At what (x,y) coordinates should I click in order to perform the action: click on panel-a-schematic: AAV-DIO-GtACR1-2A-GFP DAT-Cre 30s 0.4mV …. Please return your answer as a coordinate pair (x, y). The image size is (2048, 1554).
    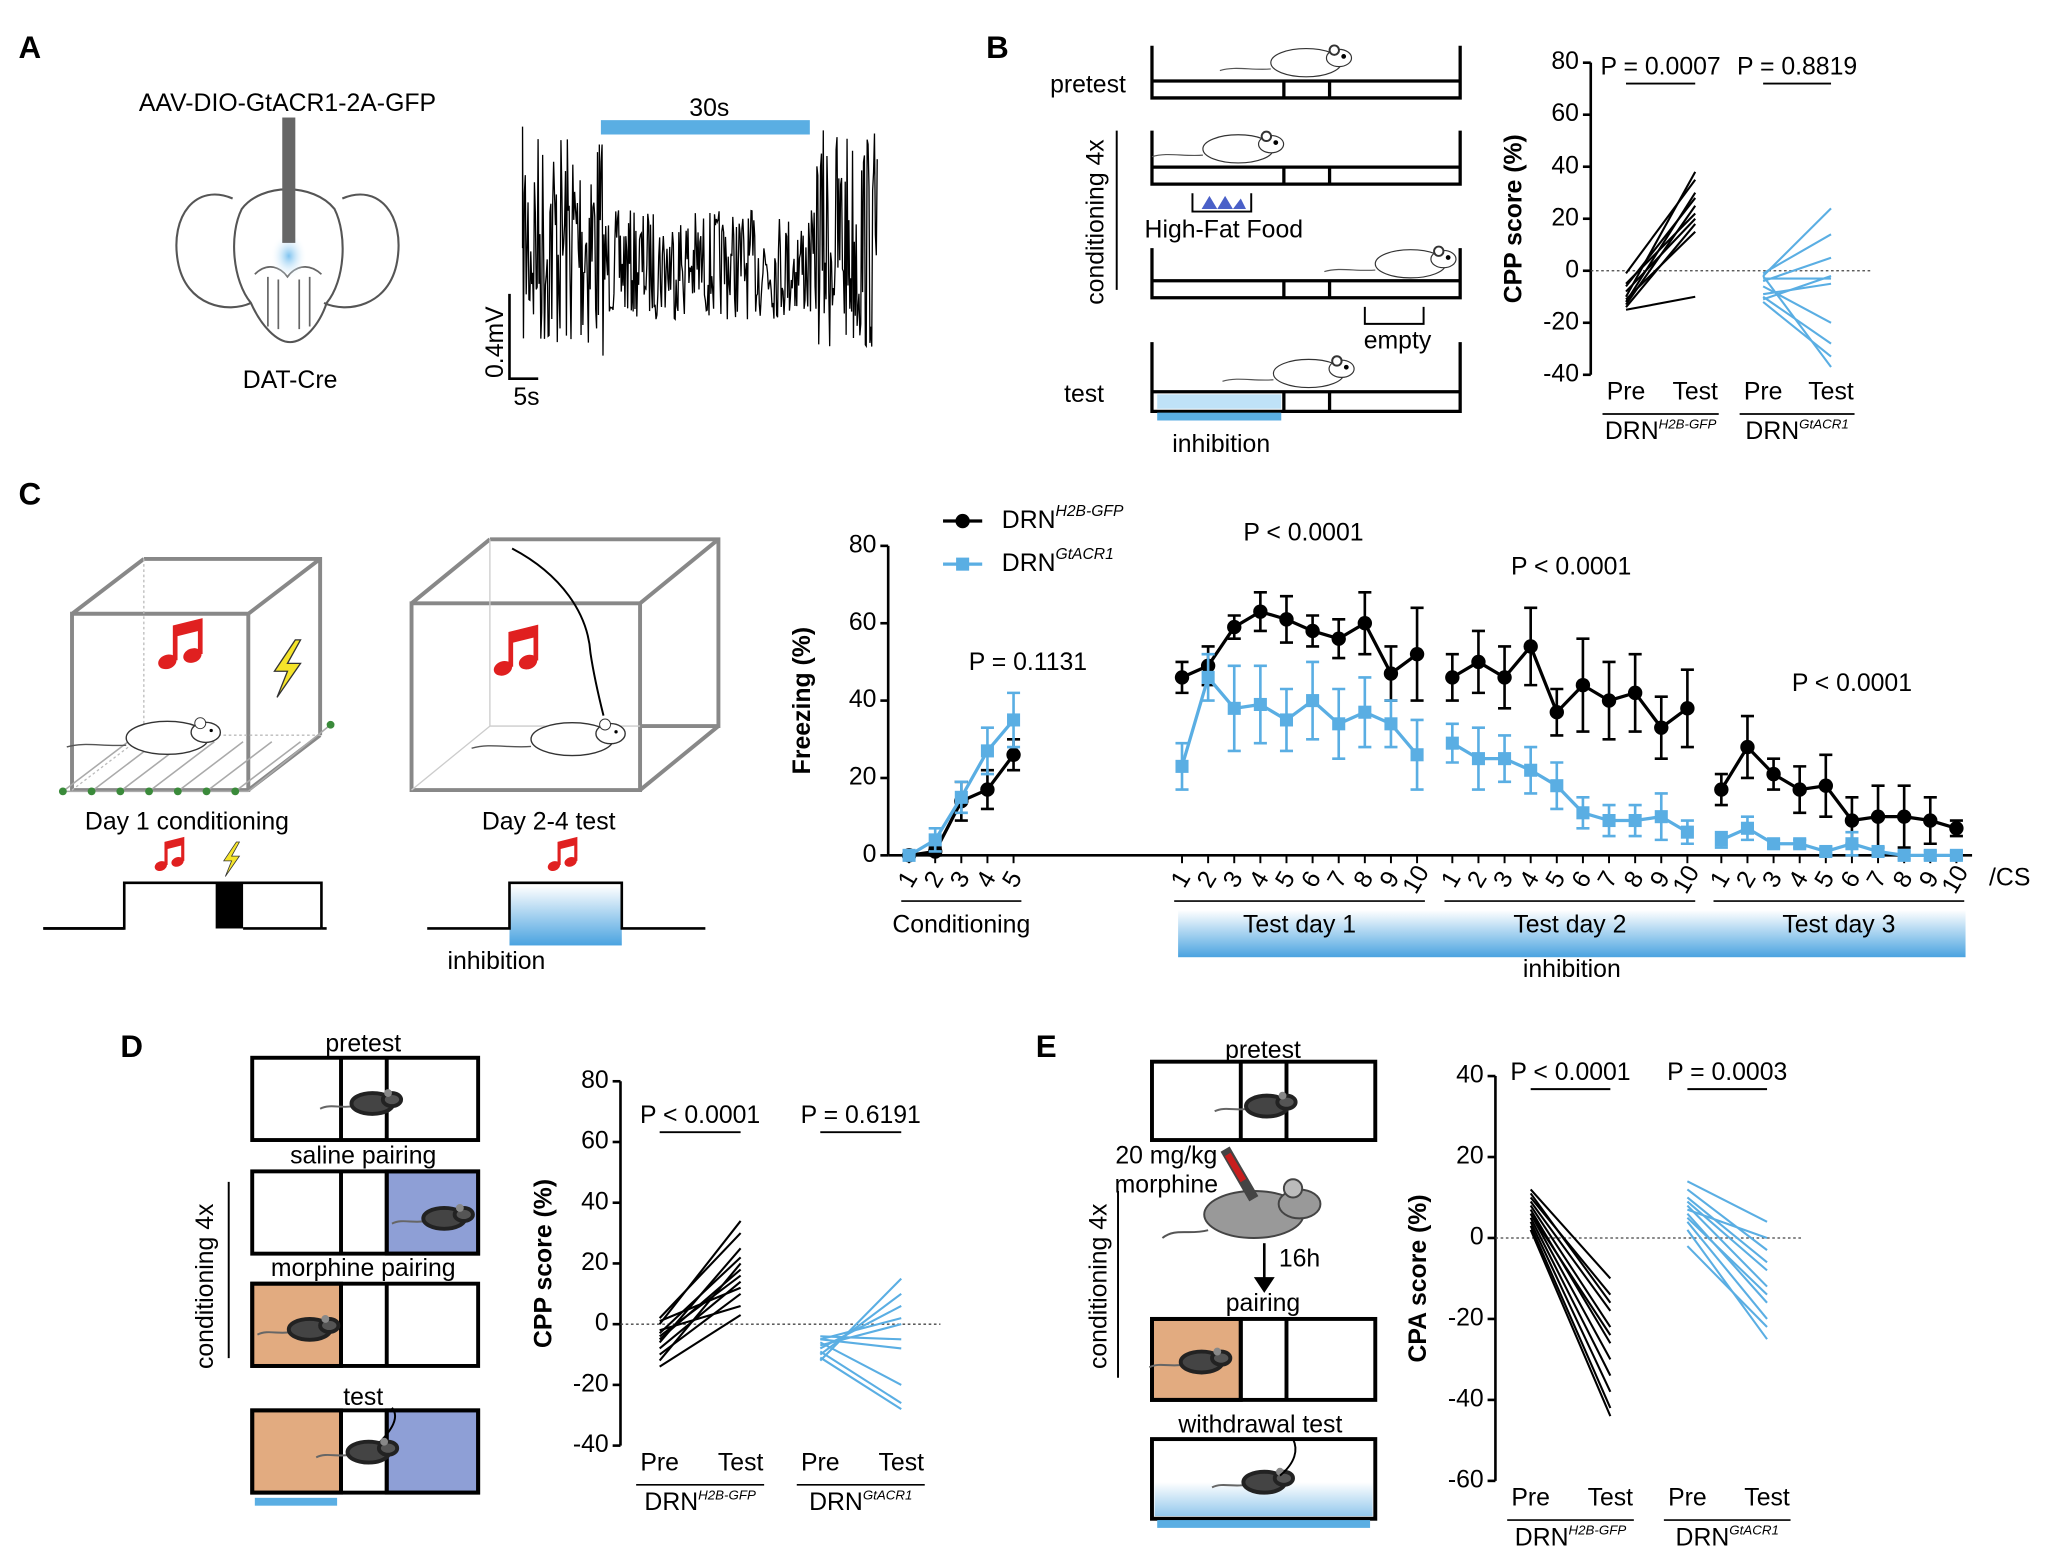
    Looking at the image, I should click on (508, 250).